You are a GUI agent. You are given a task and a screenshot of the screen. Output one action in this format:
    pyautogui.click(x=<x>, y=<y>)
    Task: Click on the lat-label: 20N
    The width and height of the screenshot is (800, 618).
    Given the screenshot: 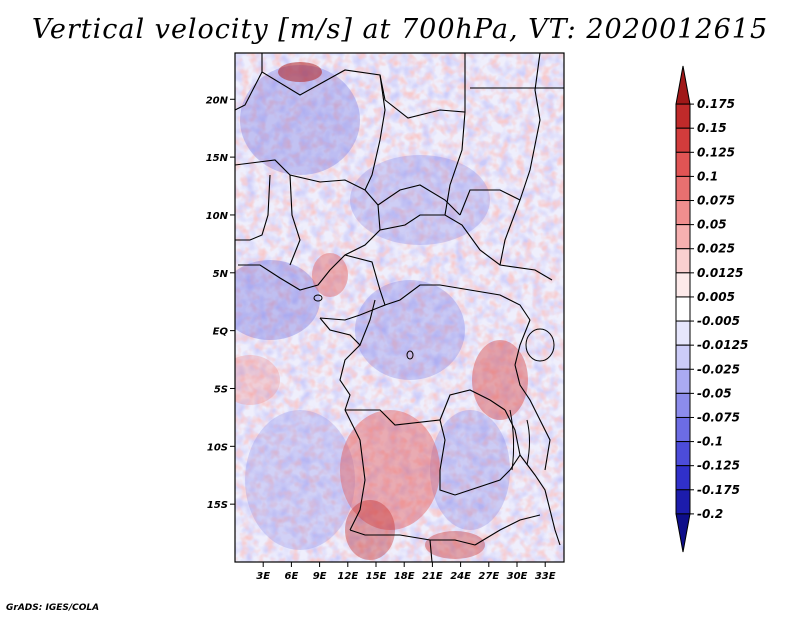 What is the action you would take?
    pyautogui.click(x=217, y=100)
    